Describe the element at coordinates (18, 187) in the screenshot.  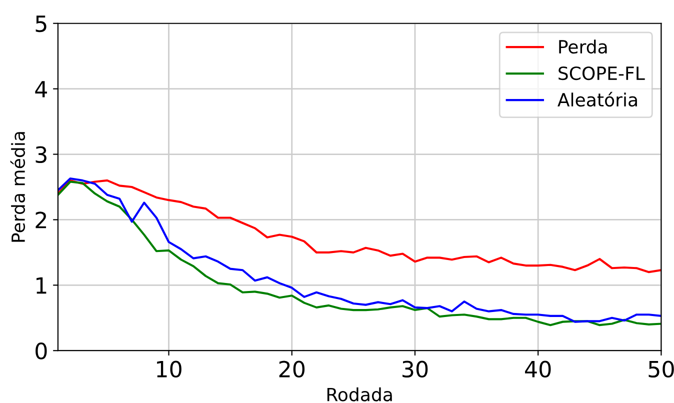
I see `y-axis-title: Perda média` at that location.